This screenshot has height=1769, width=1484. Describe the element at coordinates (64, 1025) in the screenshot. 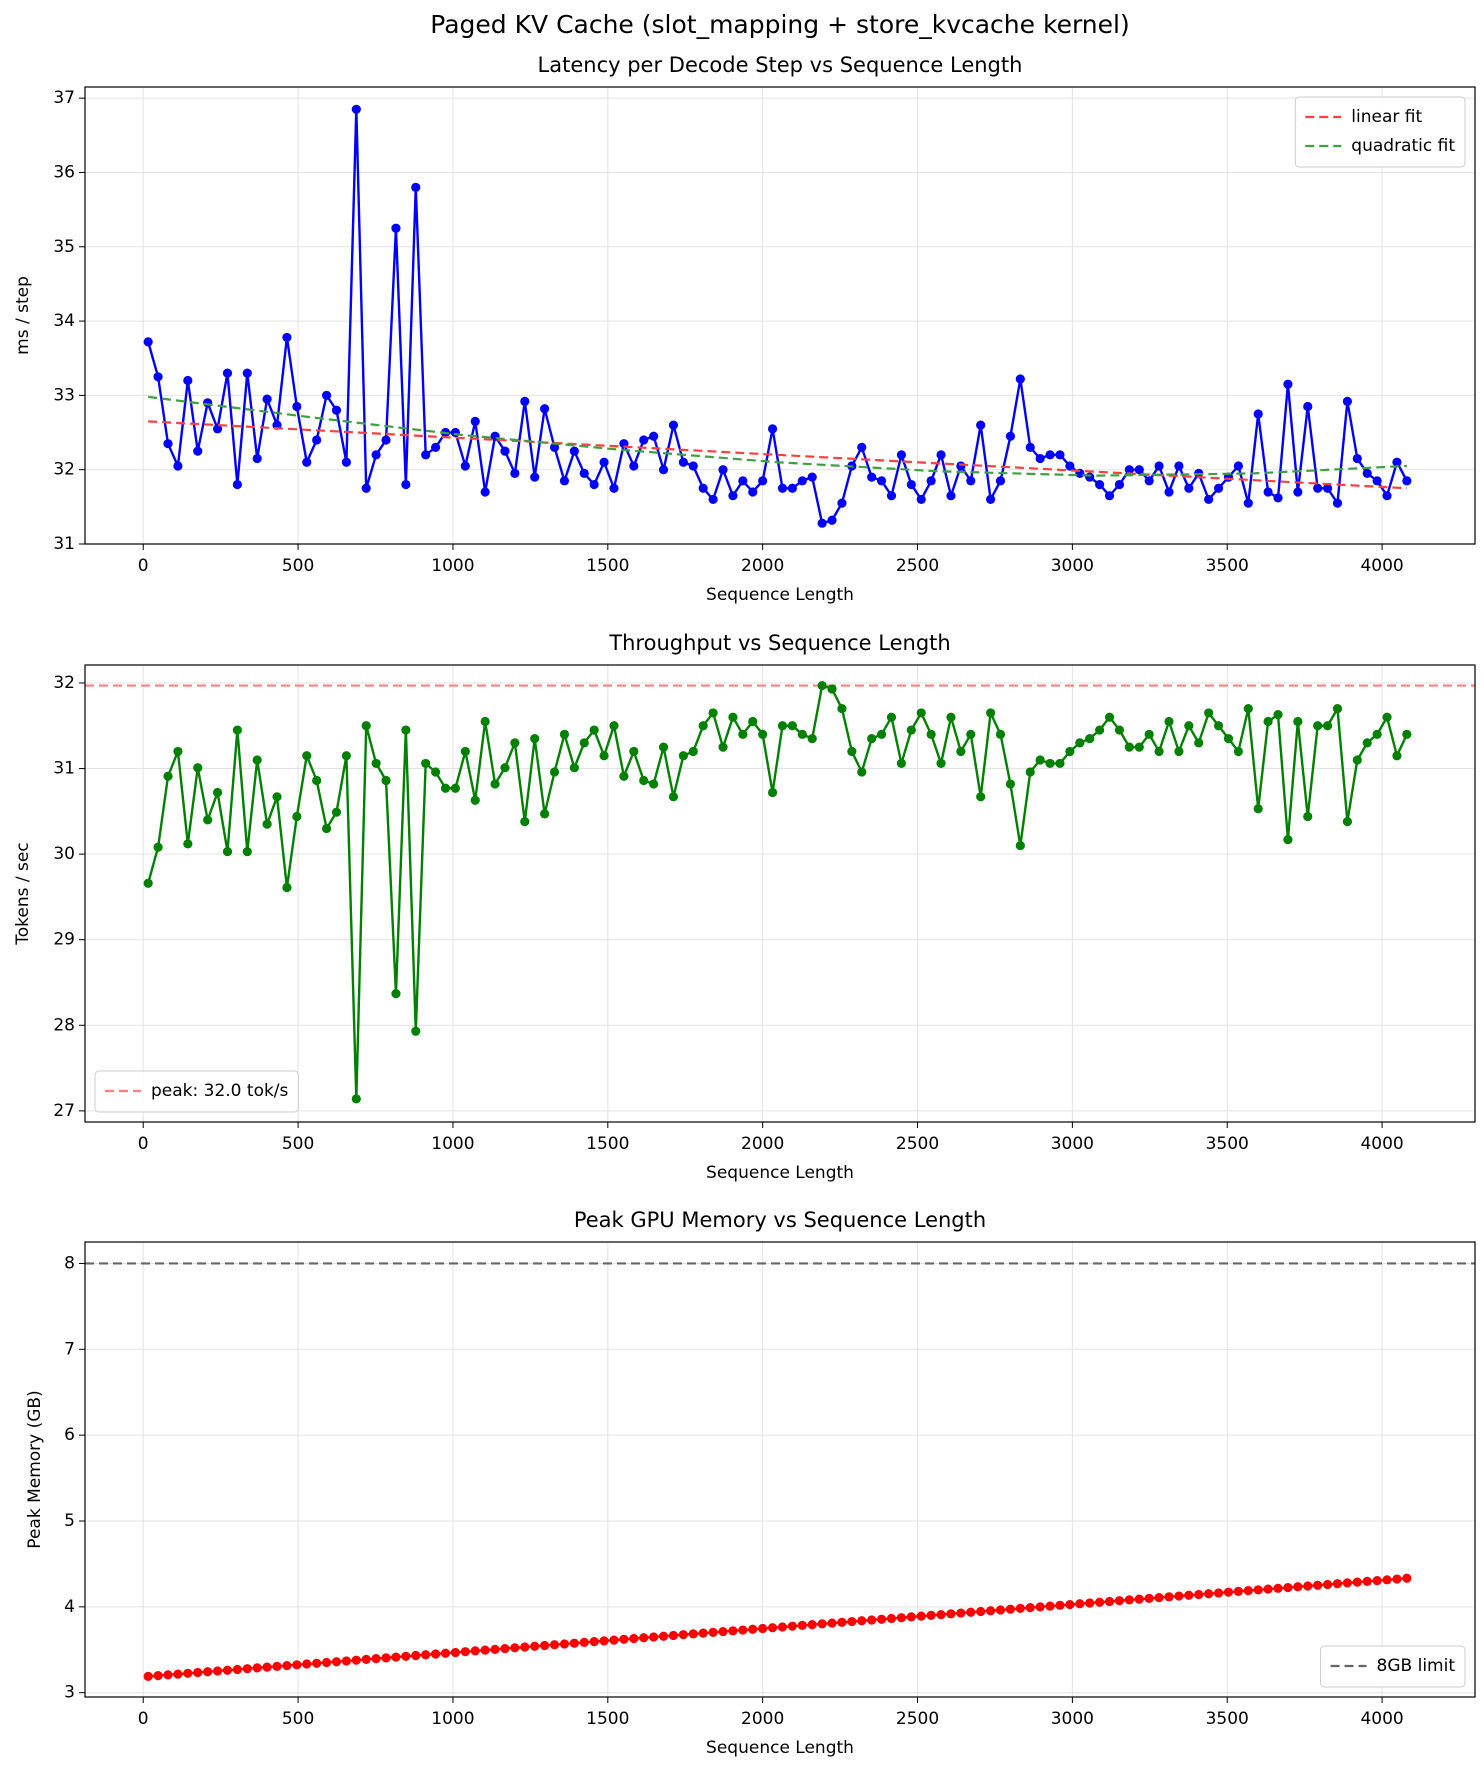

I see `y-tick-label: 28` at that location.